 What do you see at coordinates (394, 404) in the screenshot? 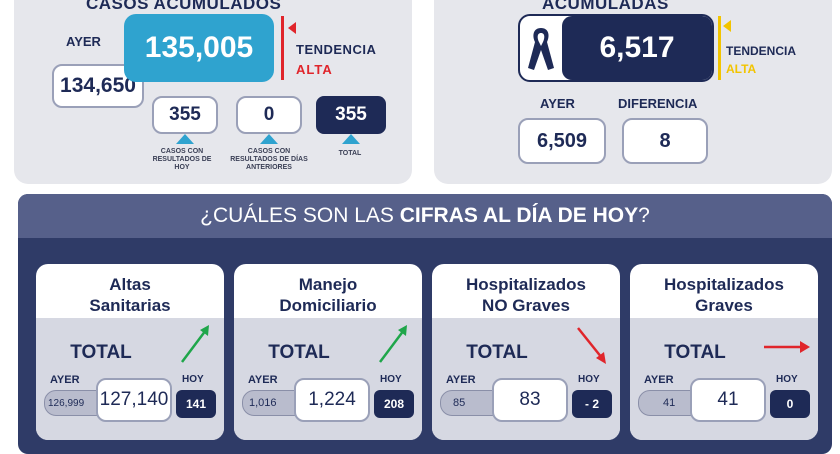
I see `card-hoy-value: 208` at bounding box center [394, 404].